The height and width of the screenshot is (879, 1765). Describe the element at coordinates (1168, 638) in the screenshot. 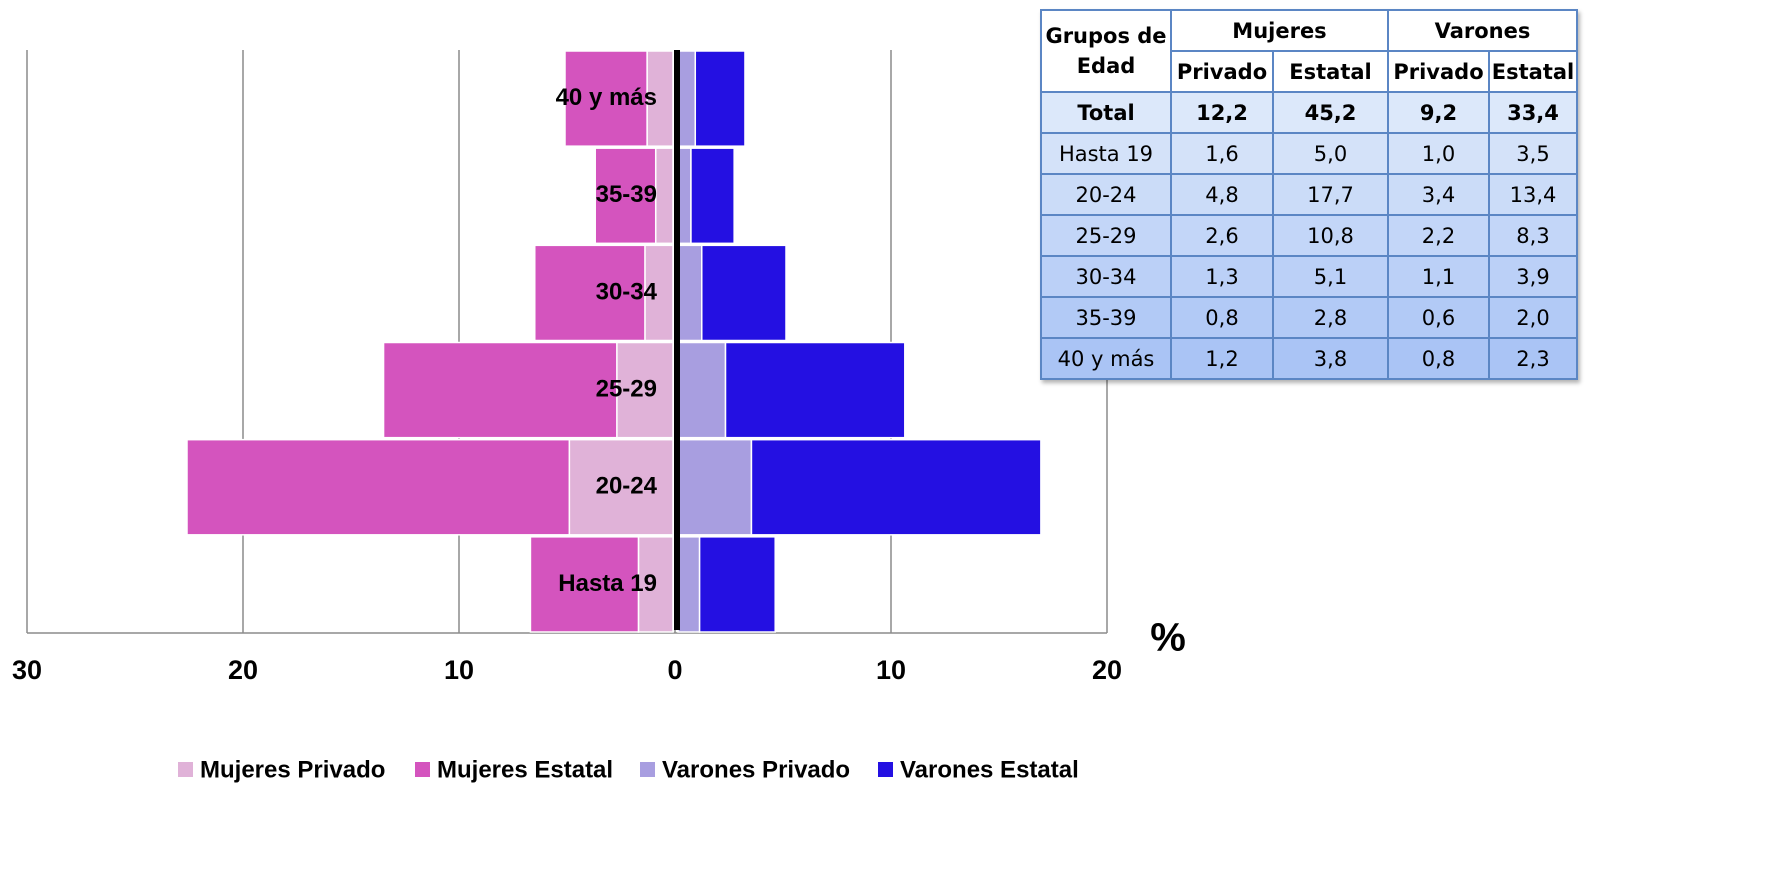

I see `x-axis-label: %` at that location.